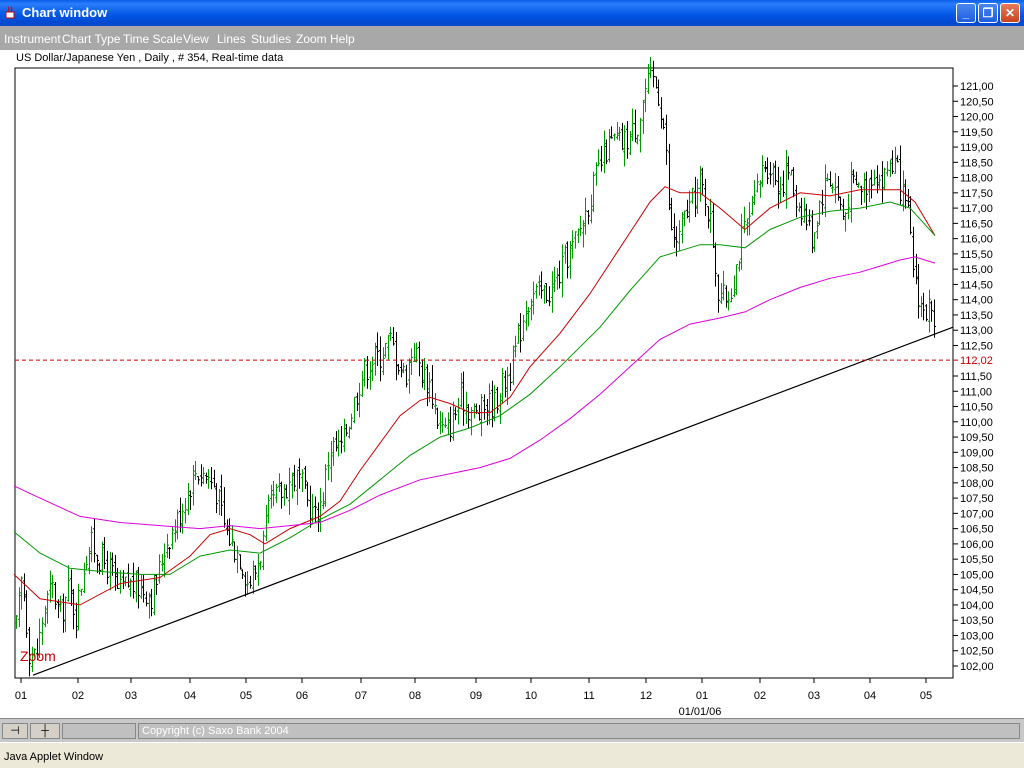 This screenshot has height=768, width=1024. I want to click on copyright-field: Copyright (c) Saxo Bank 2004, so click(579, 731).